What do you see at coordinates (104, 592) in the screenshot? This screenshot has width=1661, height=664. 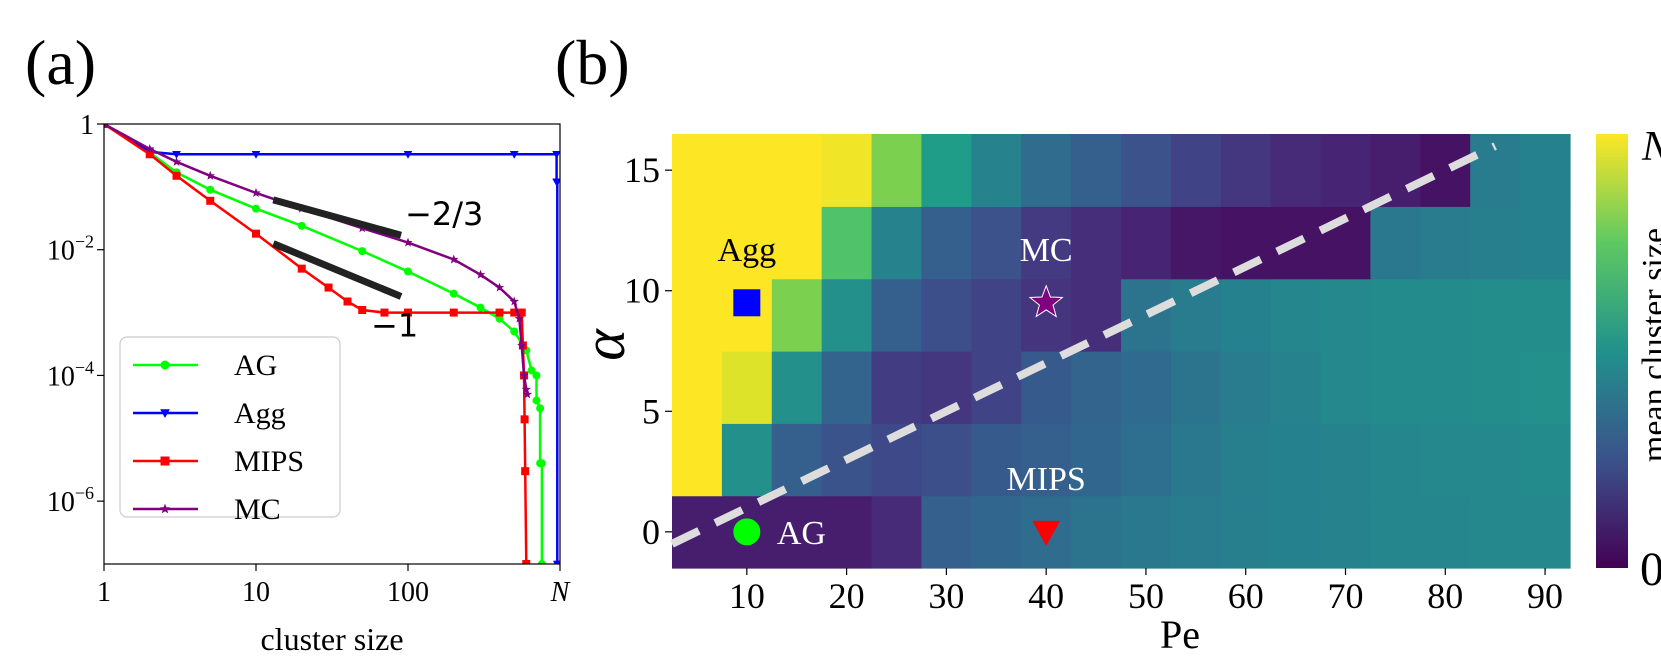 I see `x-tick-label: 1` at bounding box center [104, 592].